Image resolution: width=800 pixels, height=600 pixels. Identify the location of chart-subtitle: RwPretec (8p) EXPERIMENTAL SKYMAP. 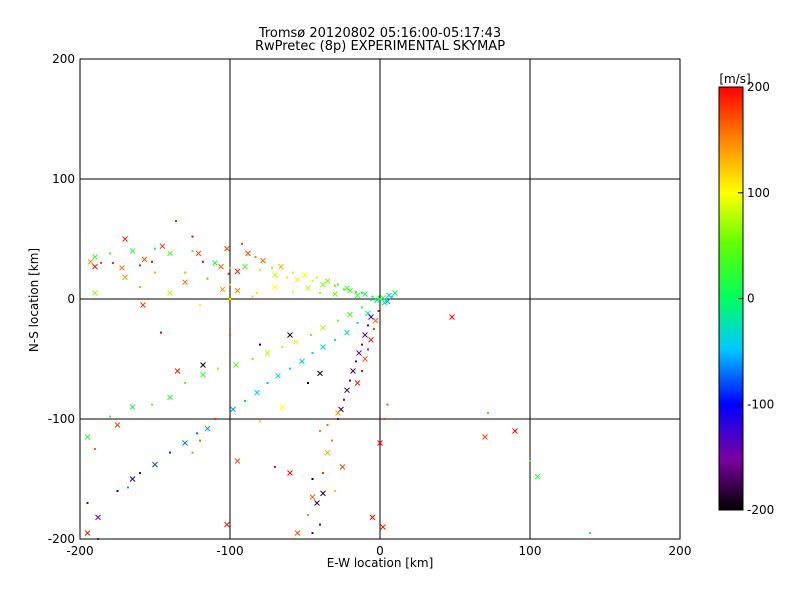
(380, 46).